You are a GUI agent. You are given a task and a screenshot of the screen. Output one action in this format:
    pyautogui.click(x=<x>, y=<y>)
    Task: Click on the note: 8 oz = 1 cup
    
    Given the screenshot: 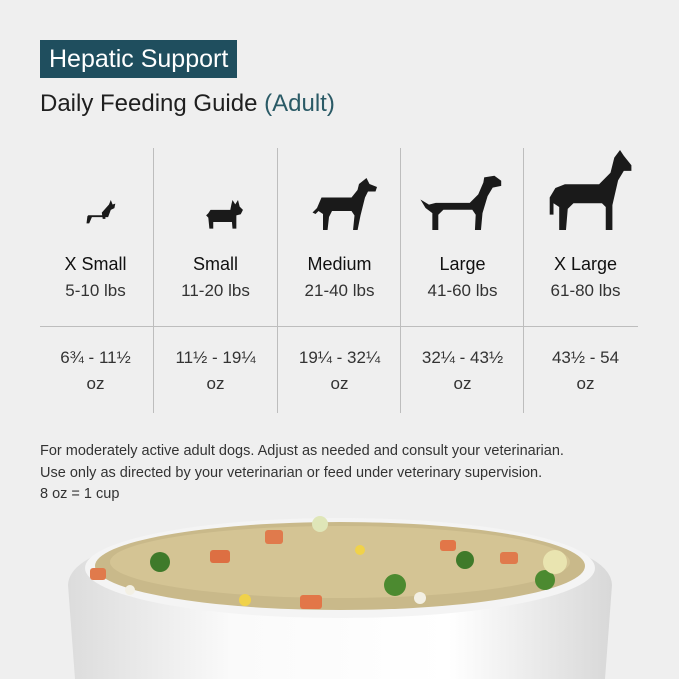 What is the action you would take?
    pyautogui.click(x=80, y=494)
    